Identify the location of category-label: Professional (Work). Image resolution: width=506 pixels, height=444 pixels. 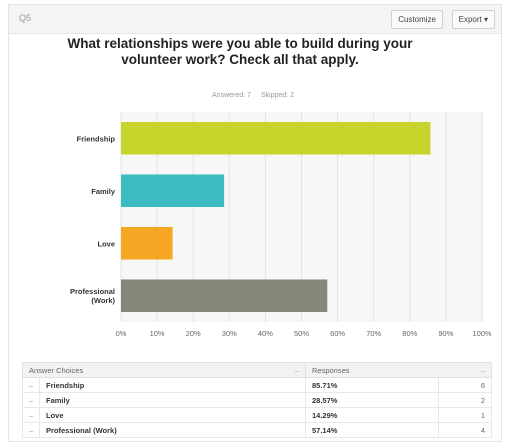
(93, 296).